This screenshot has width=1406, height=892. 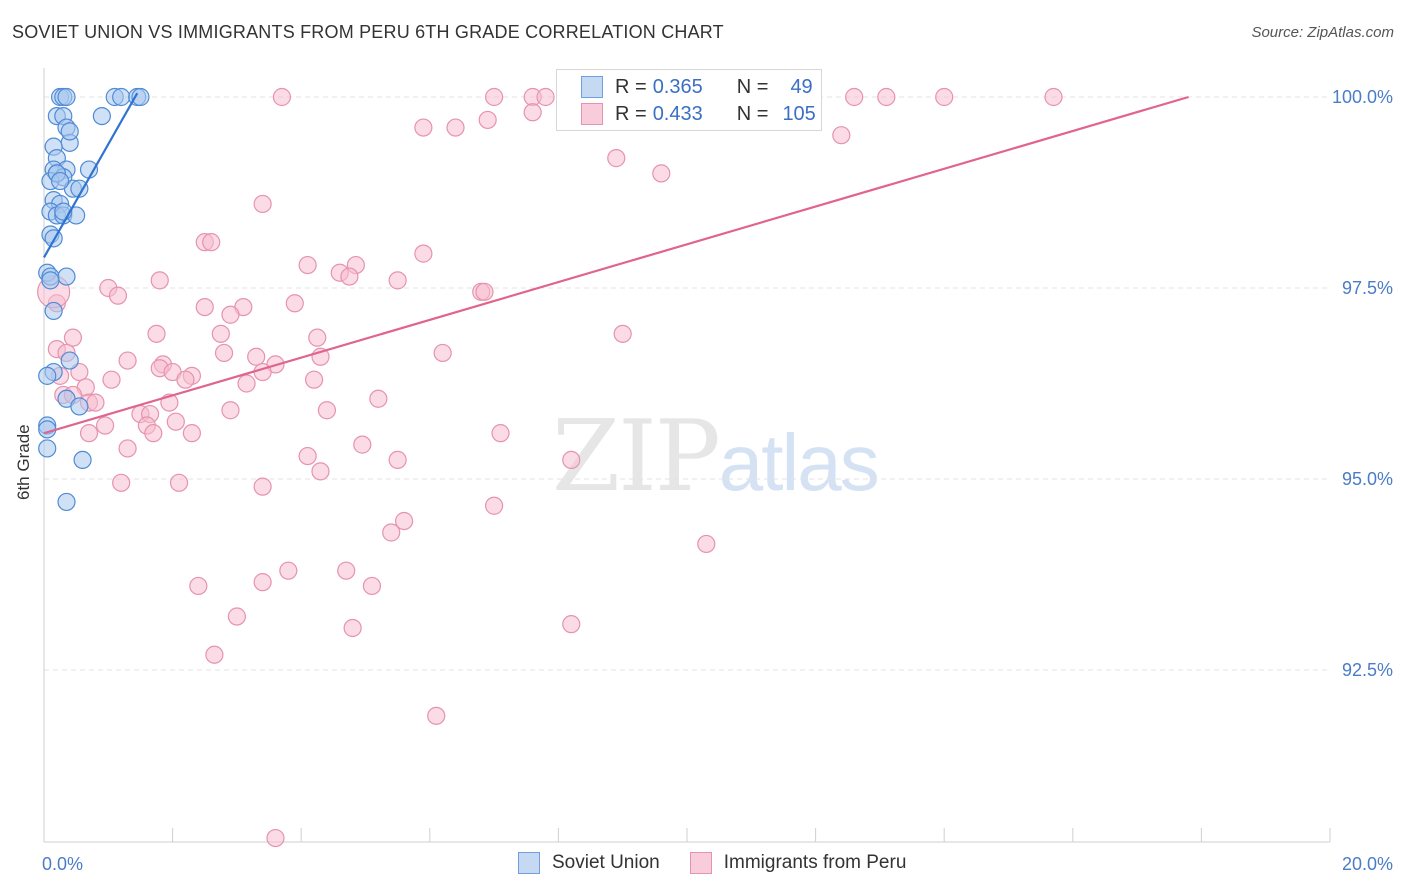 What do you see at coordinates (1362, 97) in the screenshot?
I see `y-tick-label-3: 100.0%` at bounding box center [1362, 97].